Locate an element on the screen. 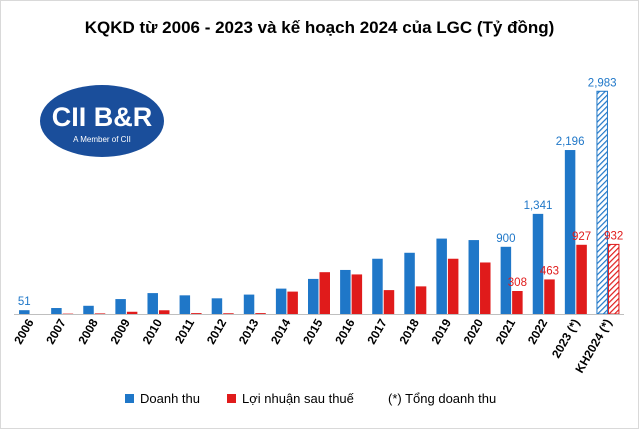 The image size is (639, 429). legend-profit-swatch is located at coordinates (231, 398).